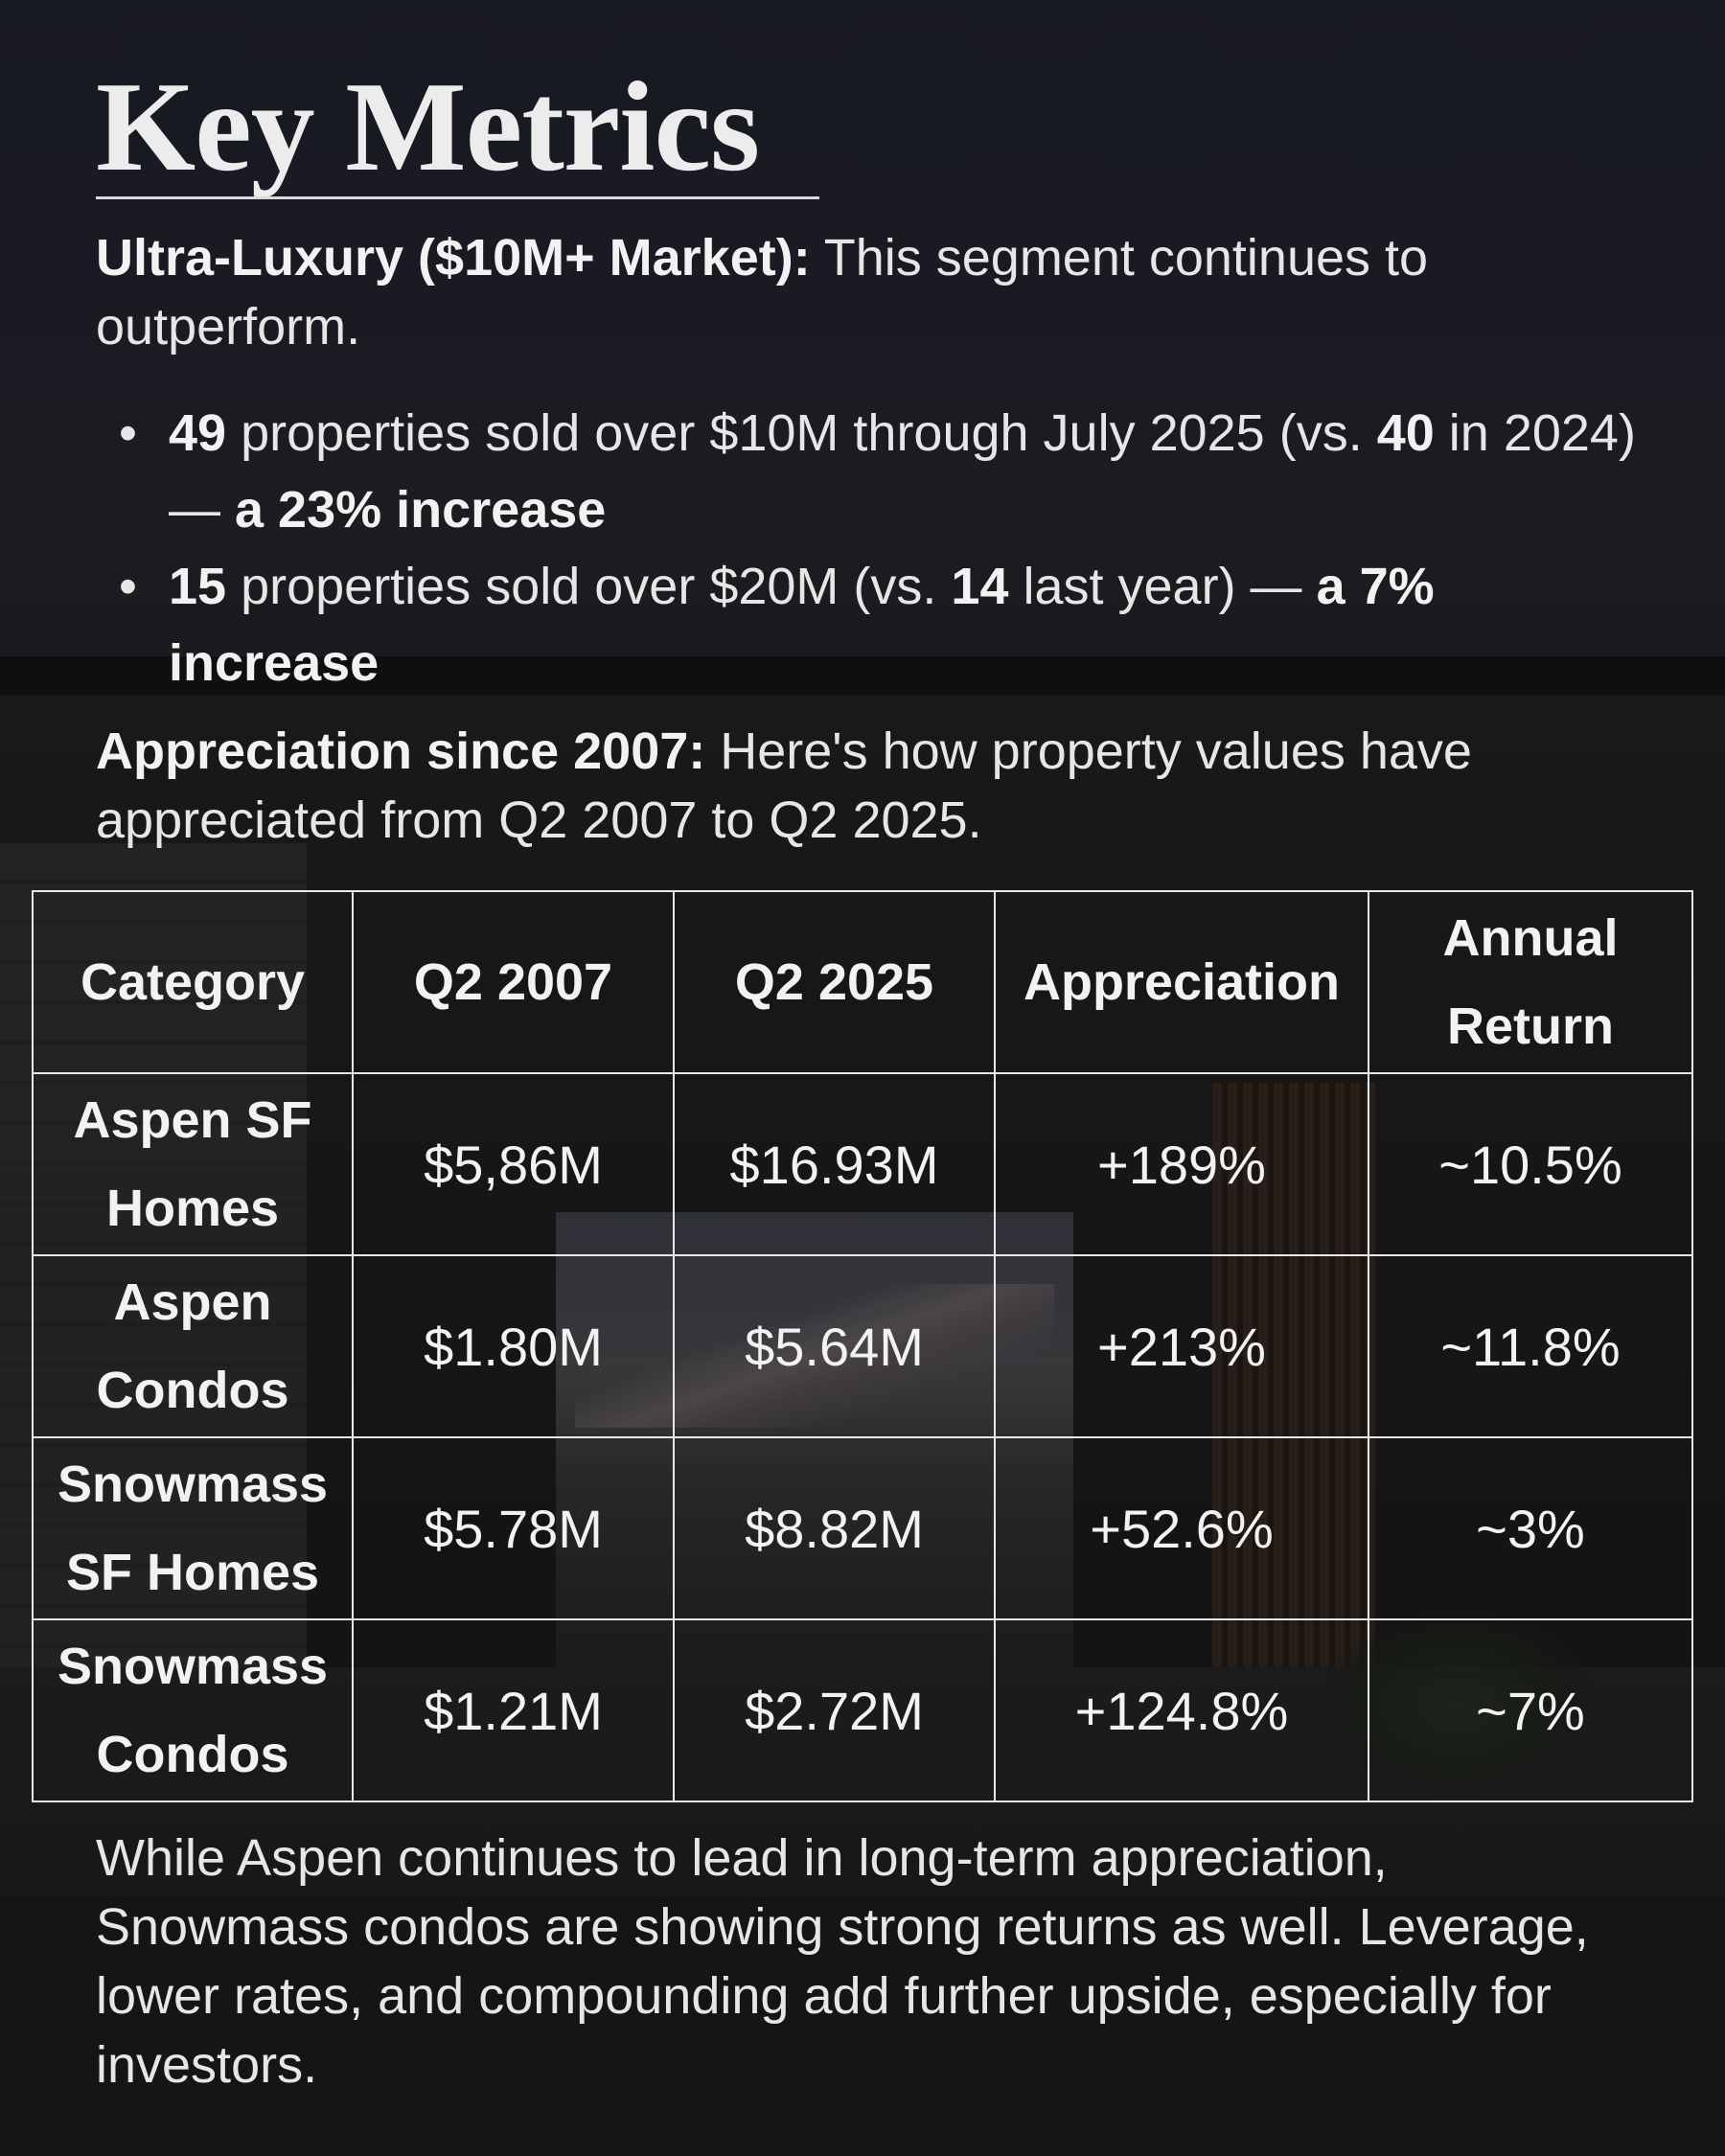 This screenshot has height=2156, width=1725. Describe the element at coordinates (1405, 433) in the screenshot. I see `stat-number: 40` at that location.